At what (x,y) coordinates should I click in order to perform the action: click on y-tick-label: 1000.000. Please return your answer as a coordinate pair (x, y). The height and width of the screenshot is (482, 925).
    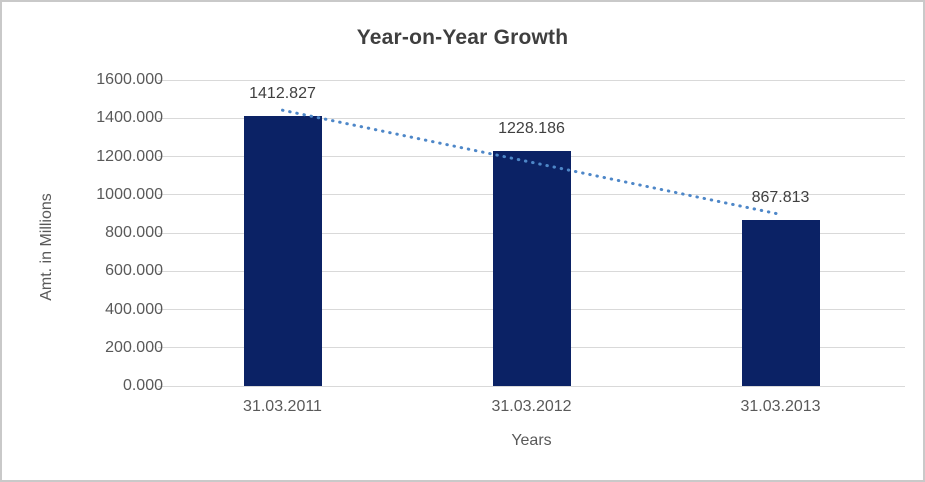
    Looking at the image, I should click on (129, 194).